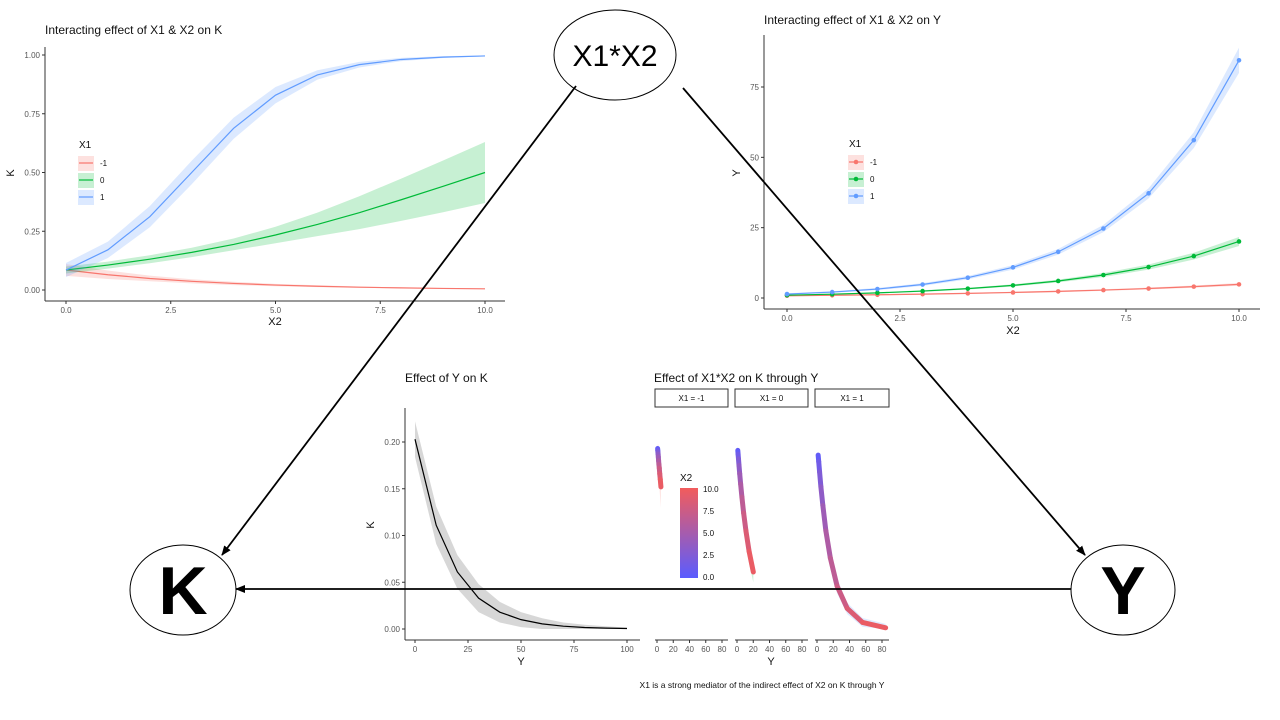  What do you see at coordinates (615, 55) in the screenshot?
I see `node-interaction` at bounding box center [615, 55].